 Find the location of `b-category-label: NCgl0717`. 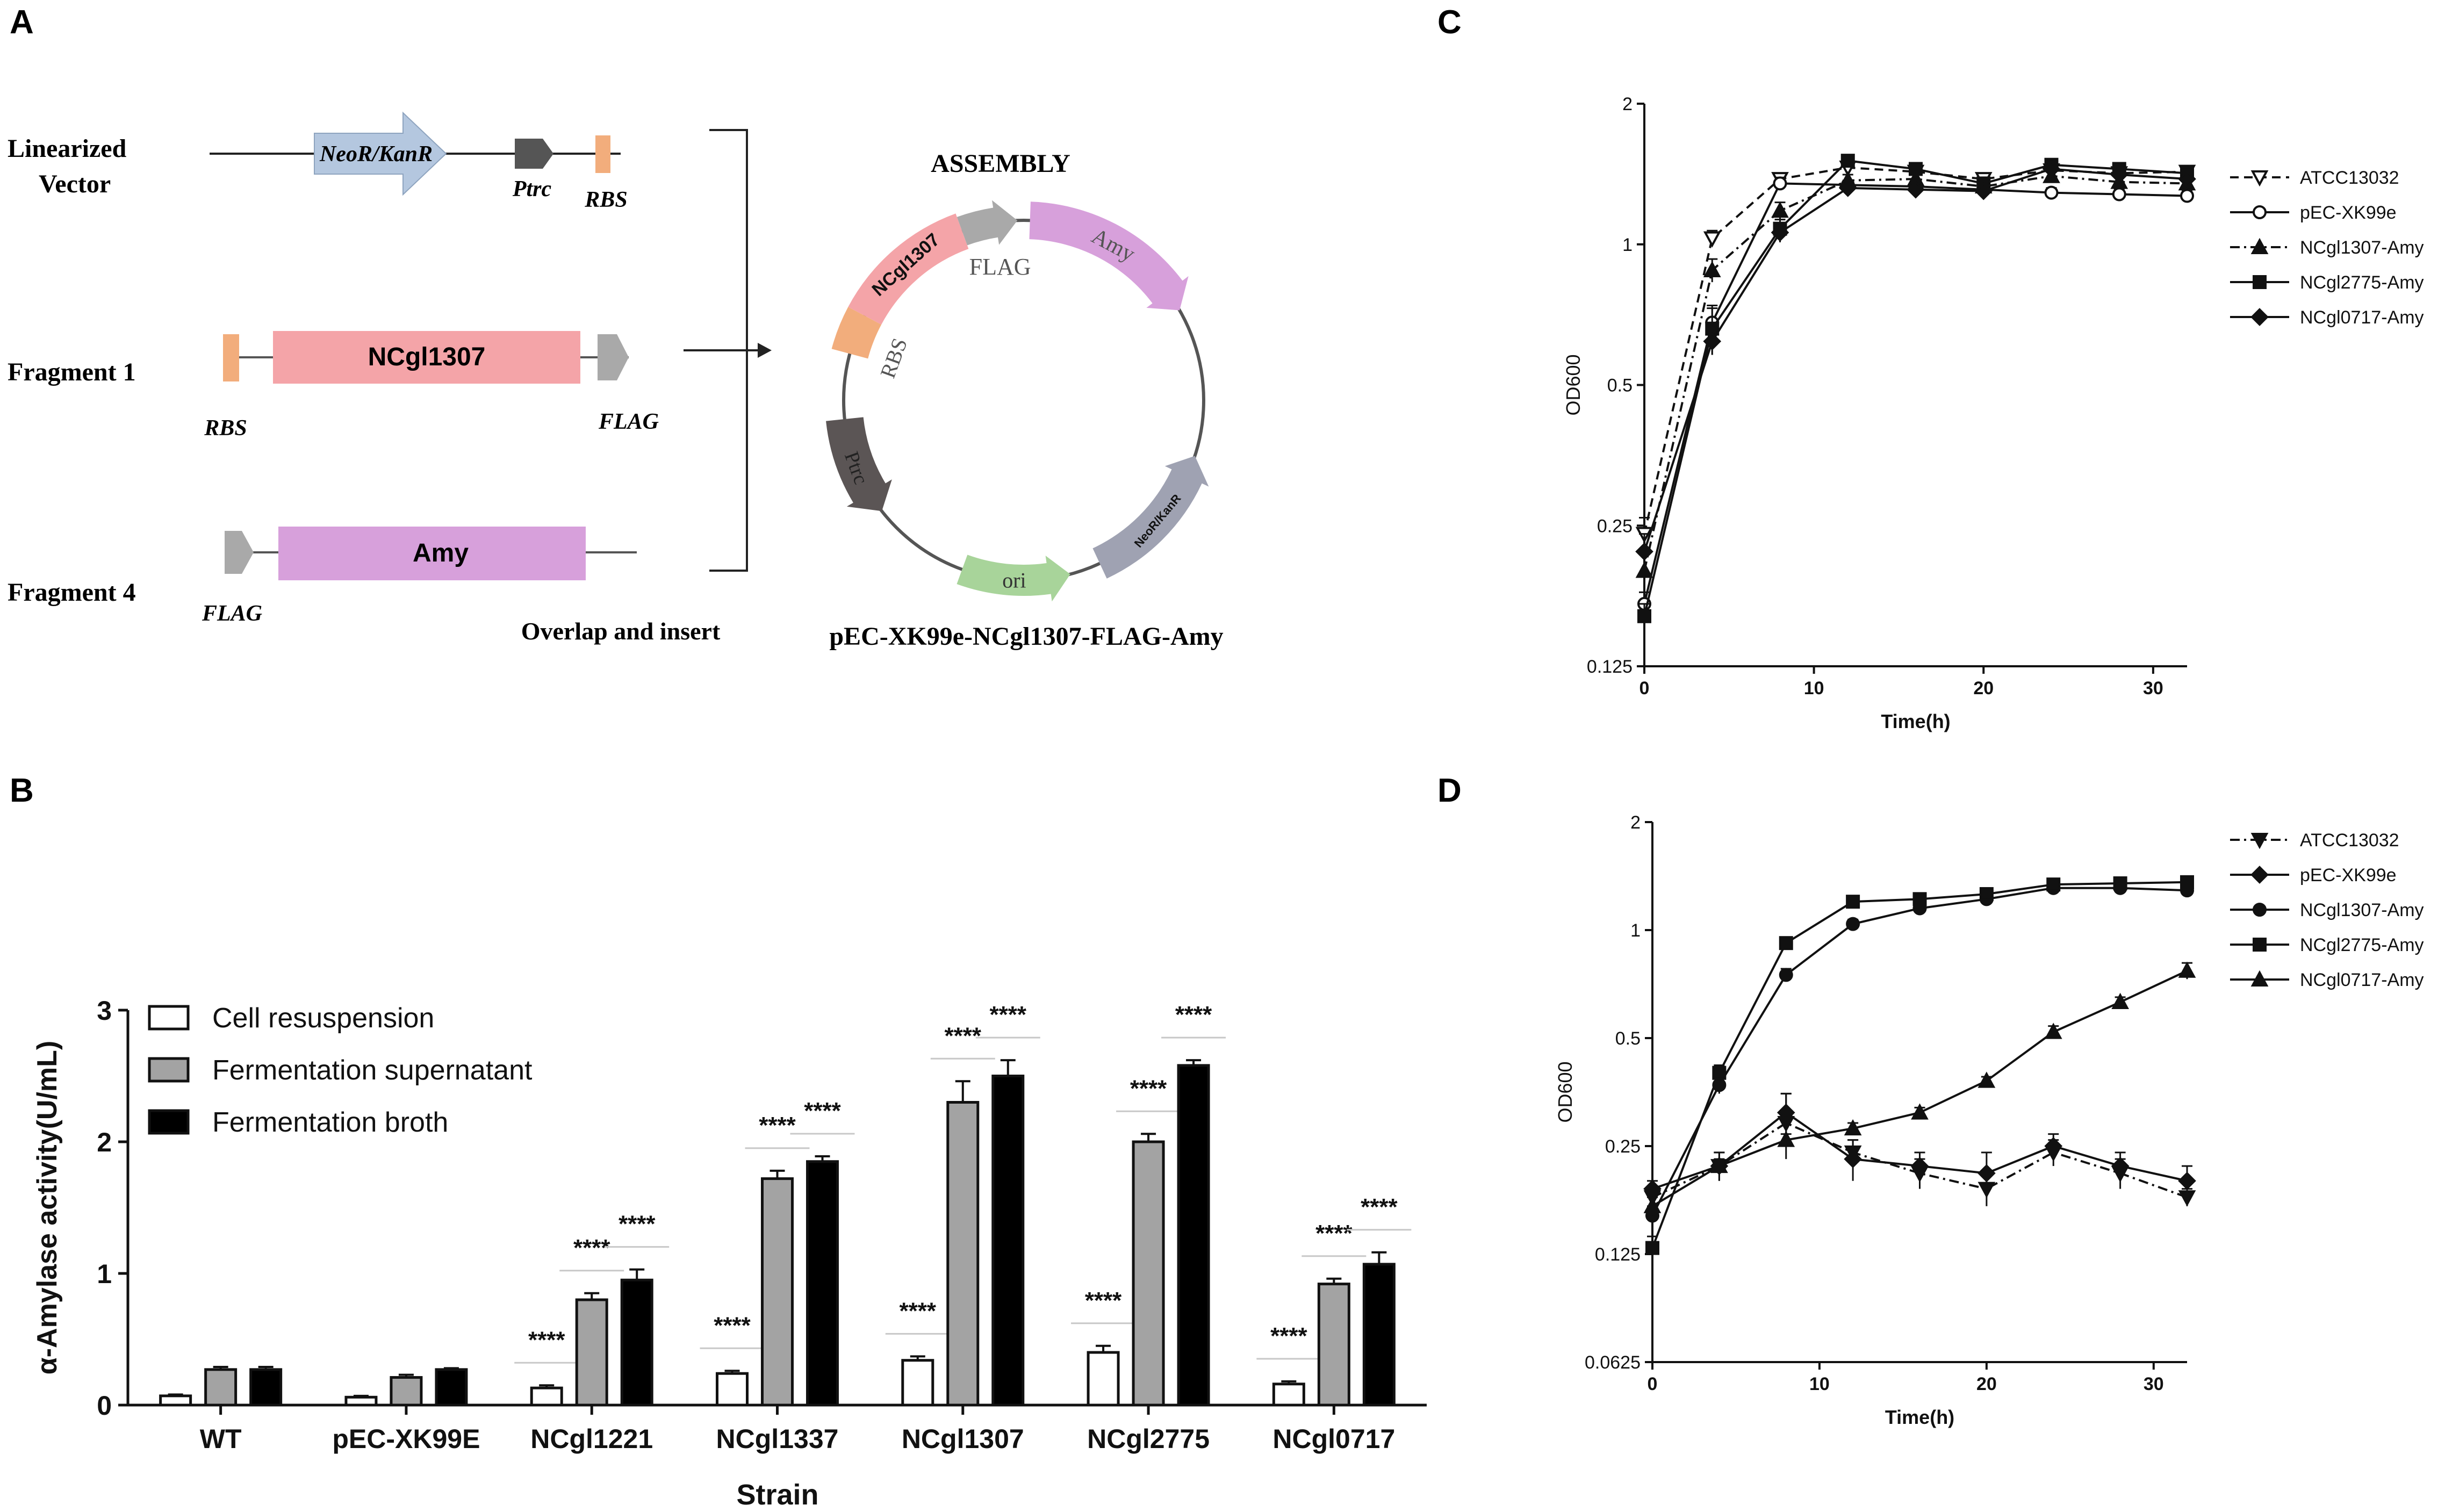

b-category-label: NCgl0717 is located at coordinates (1333, 1439).